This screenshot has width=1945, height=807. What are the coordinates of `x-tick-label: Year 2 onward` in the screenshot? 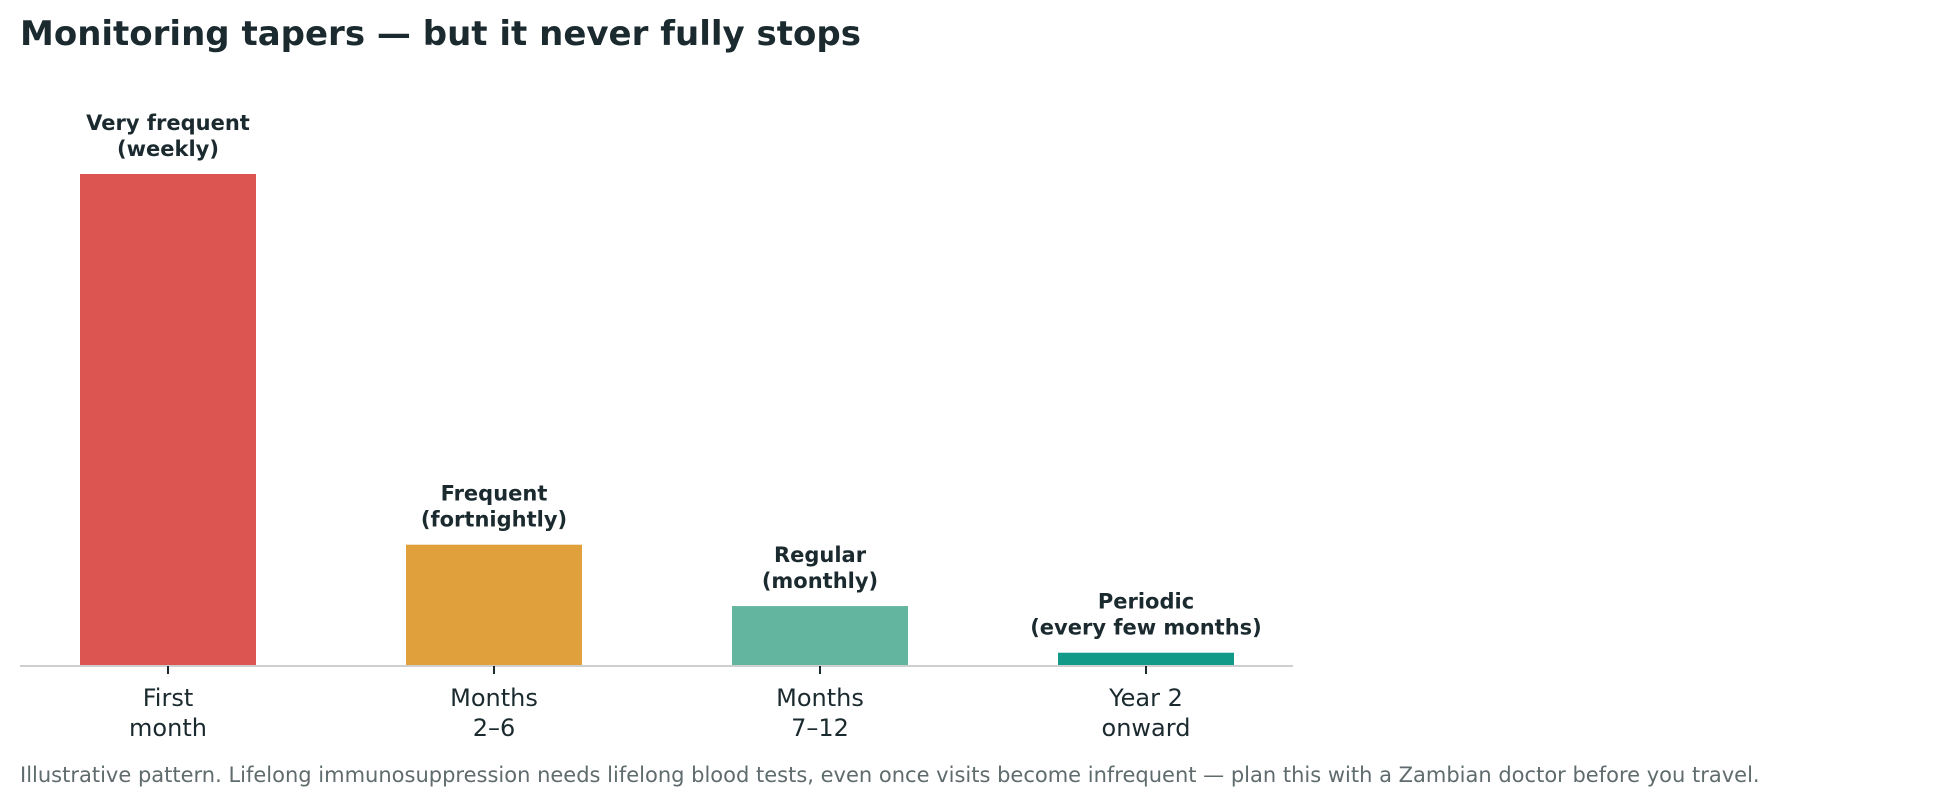 It's located at (1146, 713).